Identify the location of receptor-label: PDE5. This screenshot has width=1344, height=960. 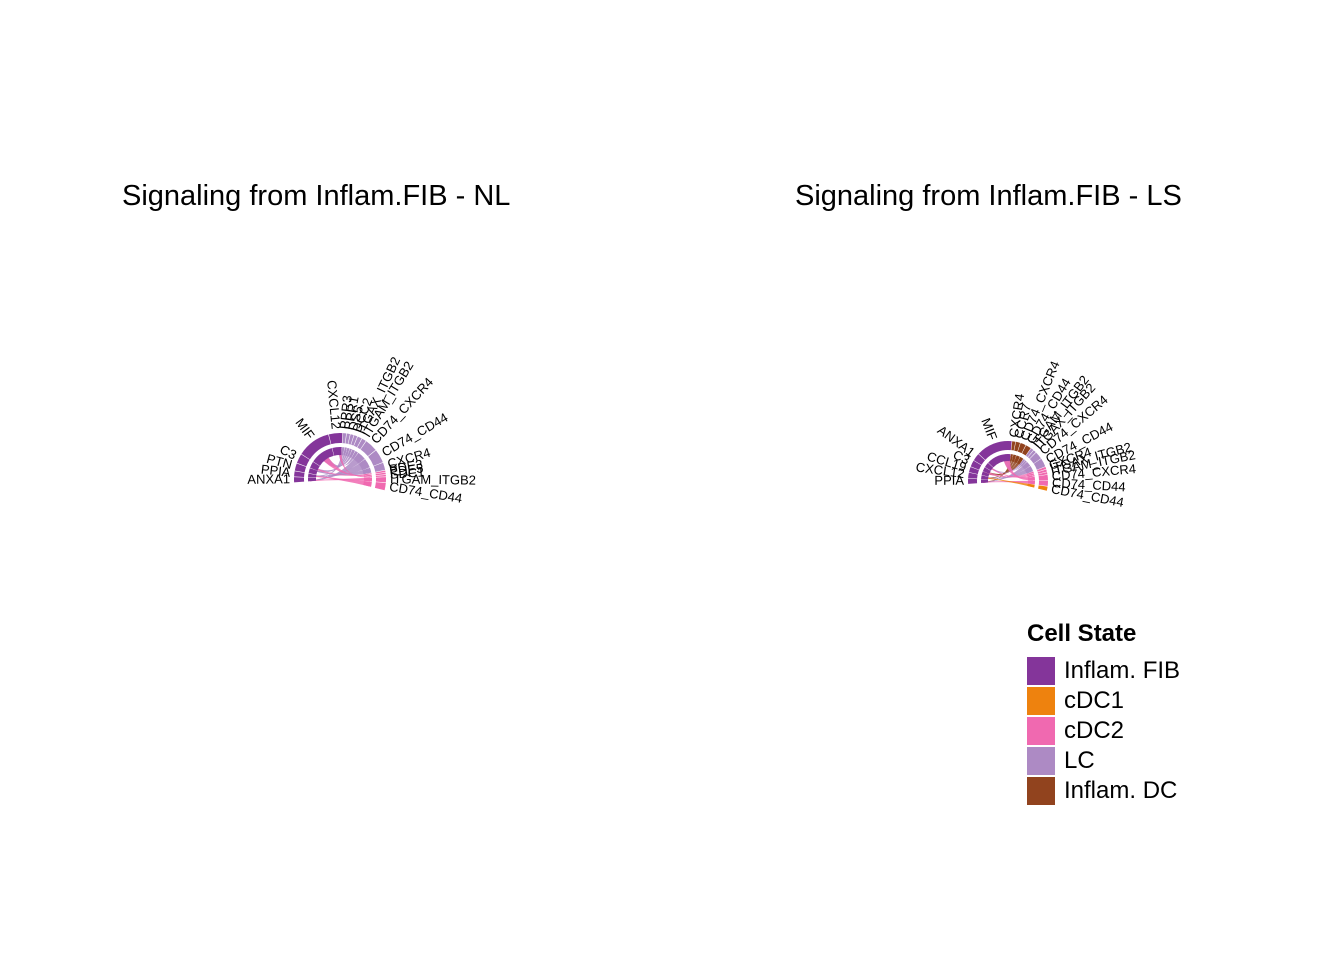
(407, 469).